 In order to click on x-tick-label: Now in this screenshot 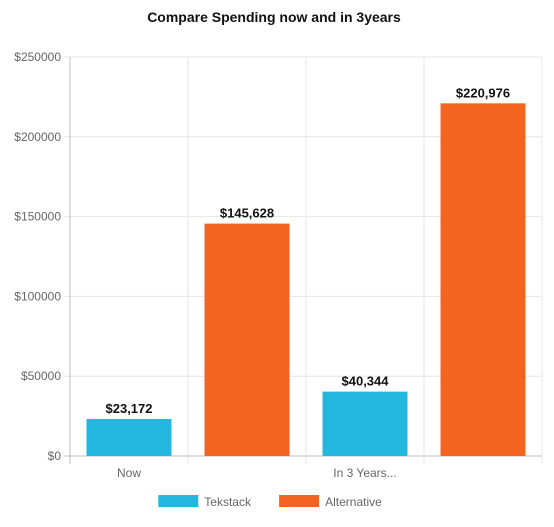, I will do `click(129, 473)`.